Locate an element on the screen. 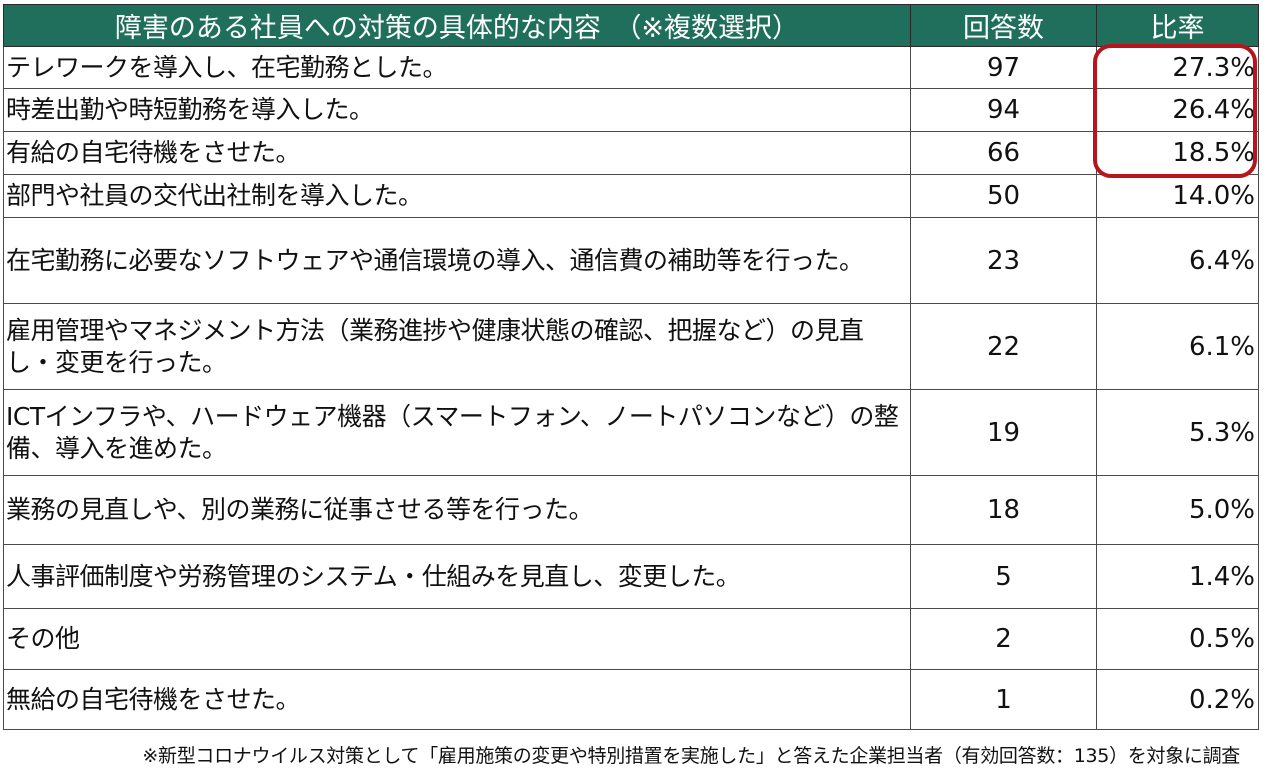 The width and height of the screenshot is (1267, 779). row-count: 18 is located at coordinates (1003, 510).